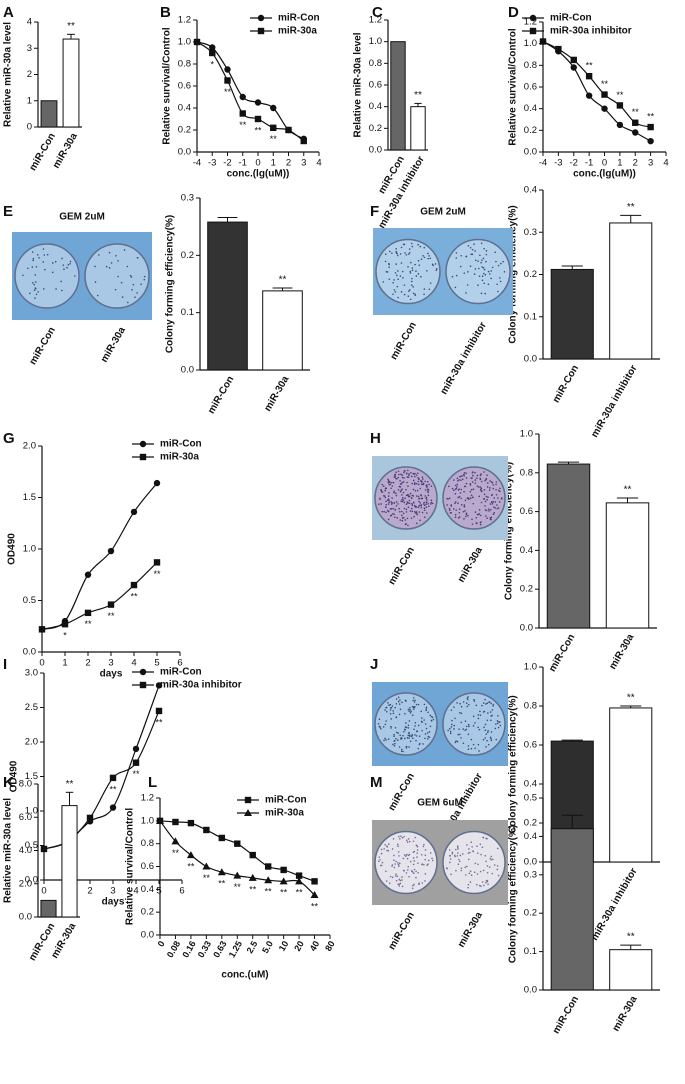  What do you see at coordinates (188, 949) in the screenshot?
I see `x-tick-label: 0.16` at bounding box center [188, 949].